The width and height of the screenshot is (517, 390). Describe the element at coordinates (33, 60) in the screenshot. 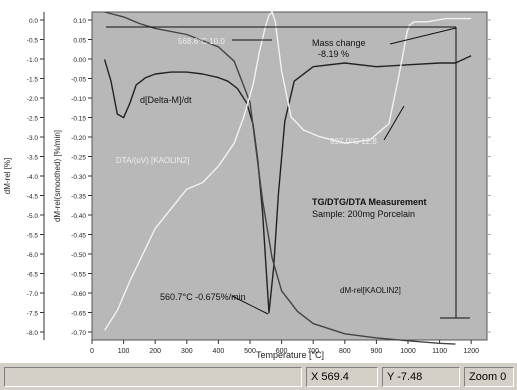

I see `y1-tick-label: -1.0` at that location.